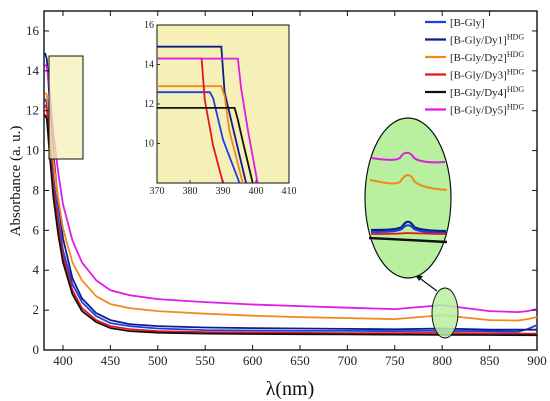  I want to click on zoom-curves, so click(408, 197).